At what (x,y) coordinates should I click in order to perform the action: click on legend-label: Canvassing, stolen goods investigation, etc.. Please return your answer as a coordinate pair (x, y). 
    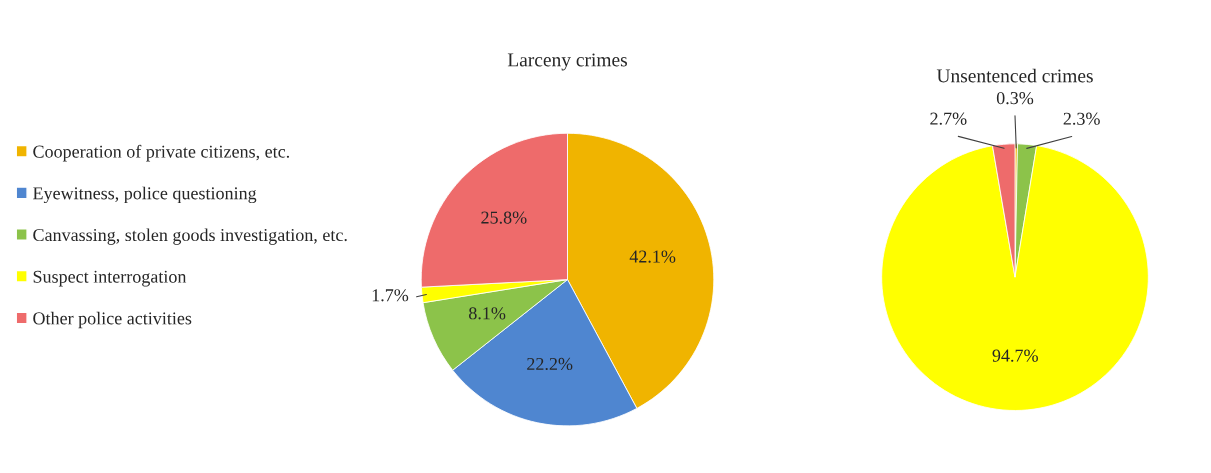
    Looking at the image, I should click on (190, 236).